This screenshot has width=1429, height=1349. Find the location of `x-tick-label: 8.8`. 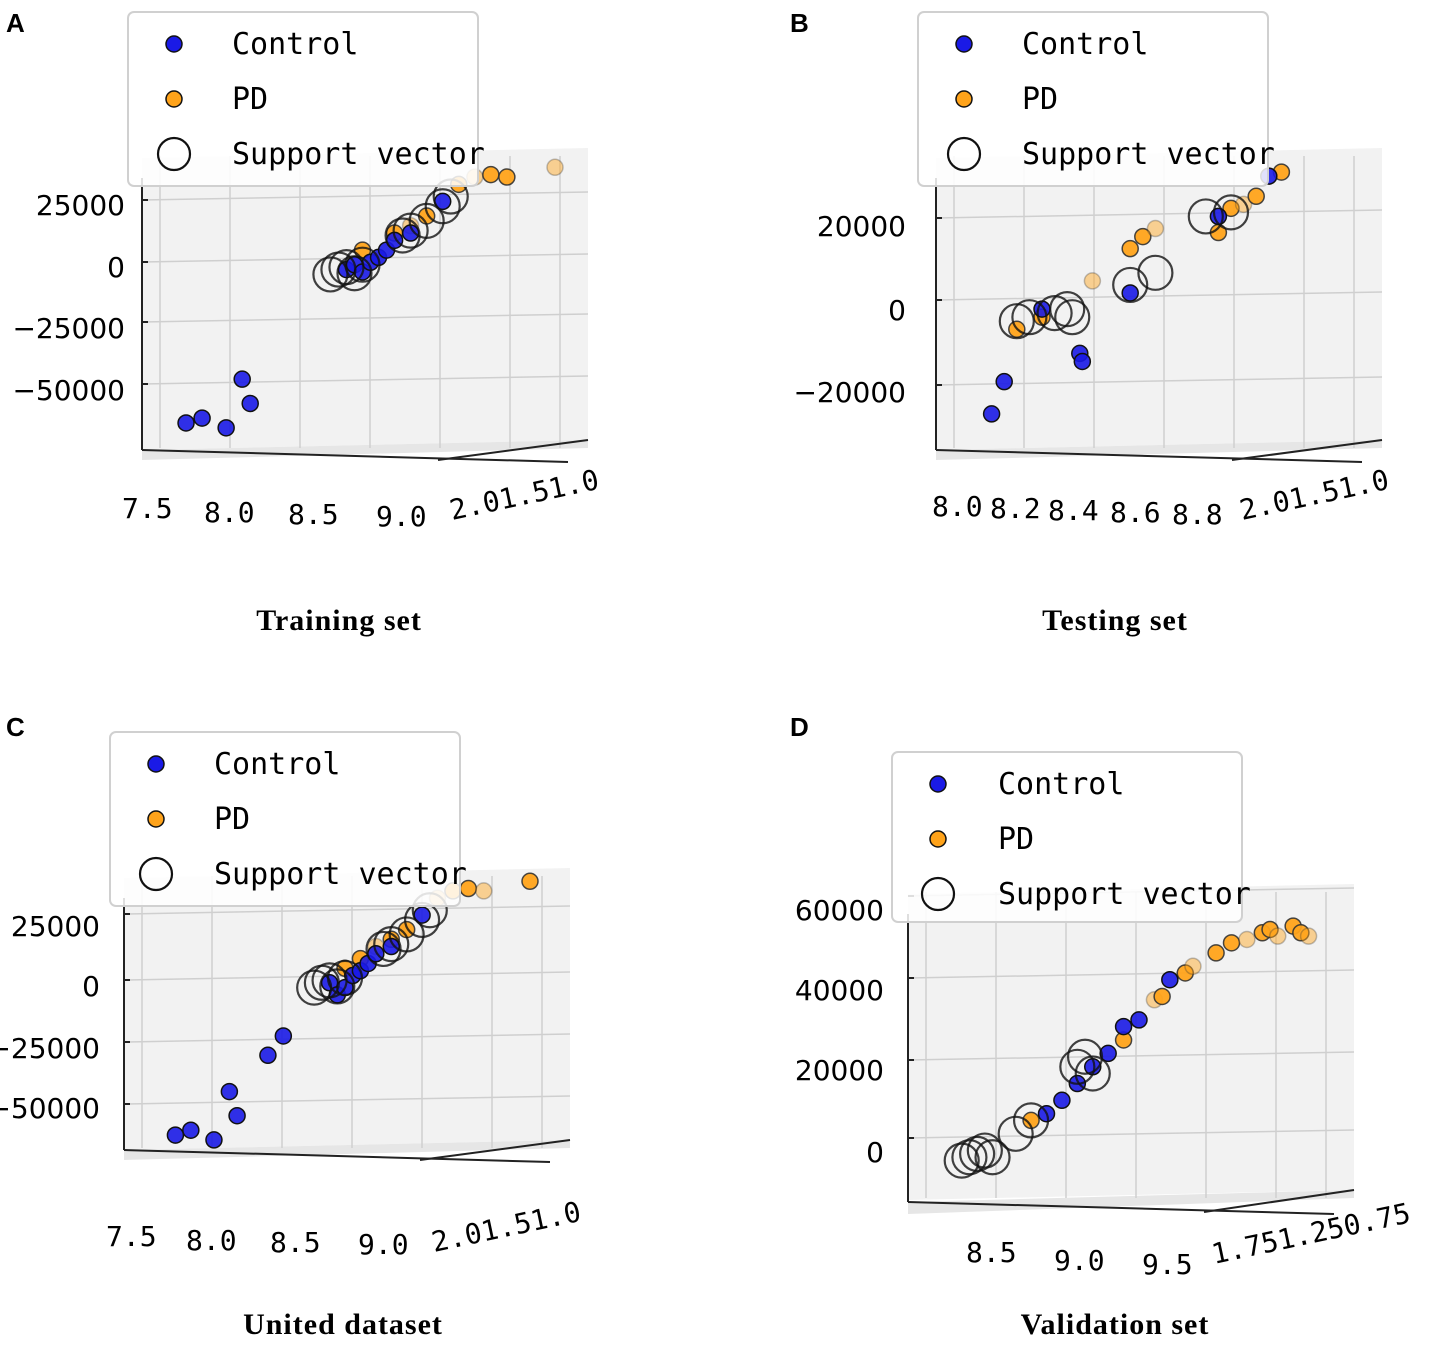

x-tick-label: 8.8 is located at coordinates (1197, 514).